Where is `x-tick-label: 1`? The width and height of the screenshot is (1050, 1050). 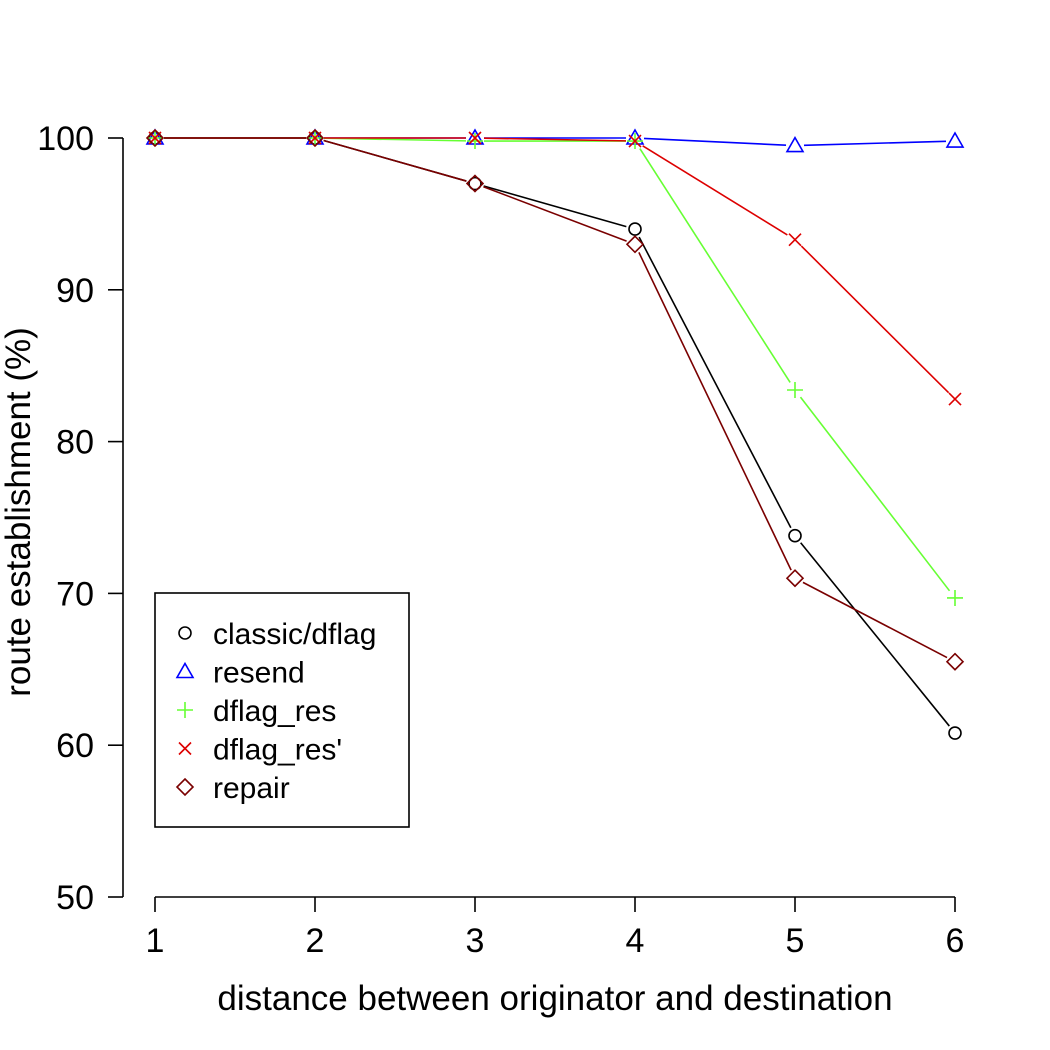 x-tick-label: 1 is located at coordinates (155, 941).